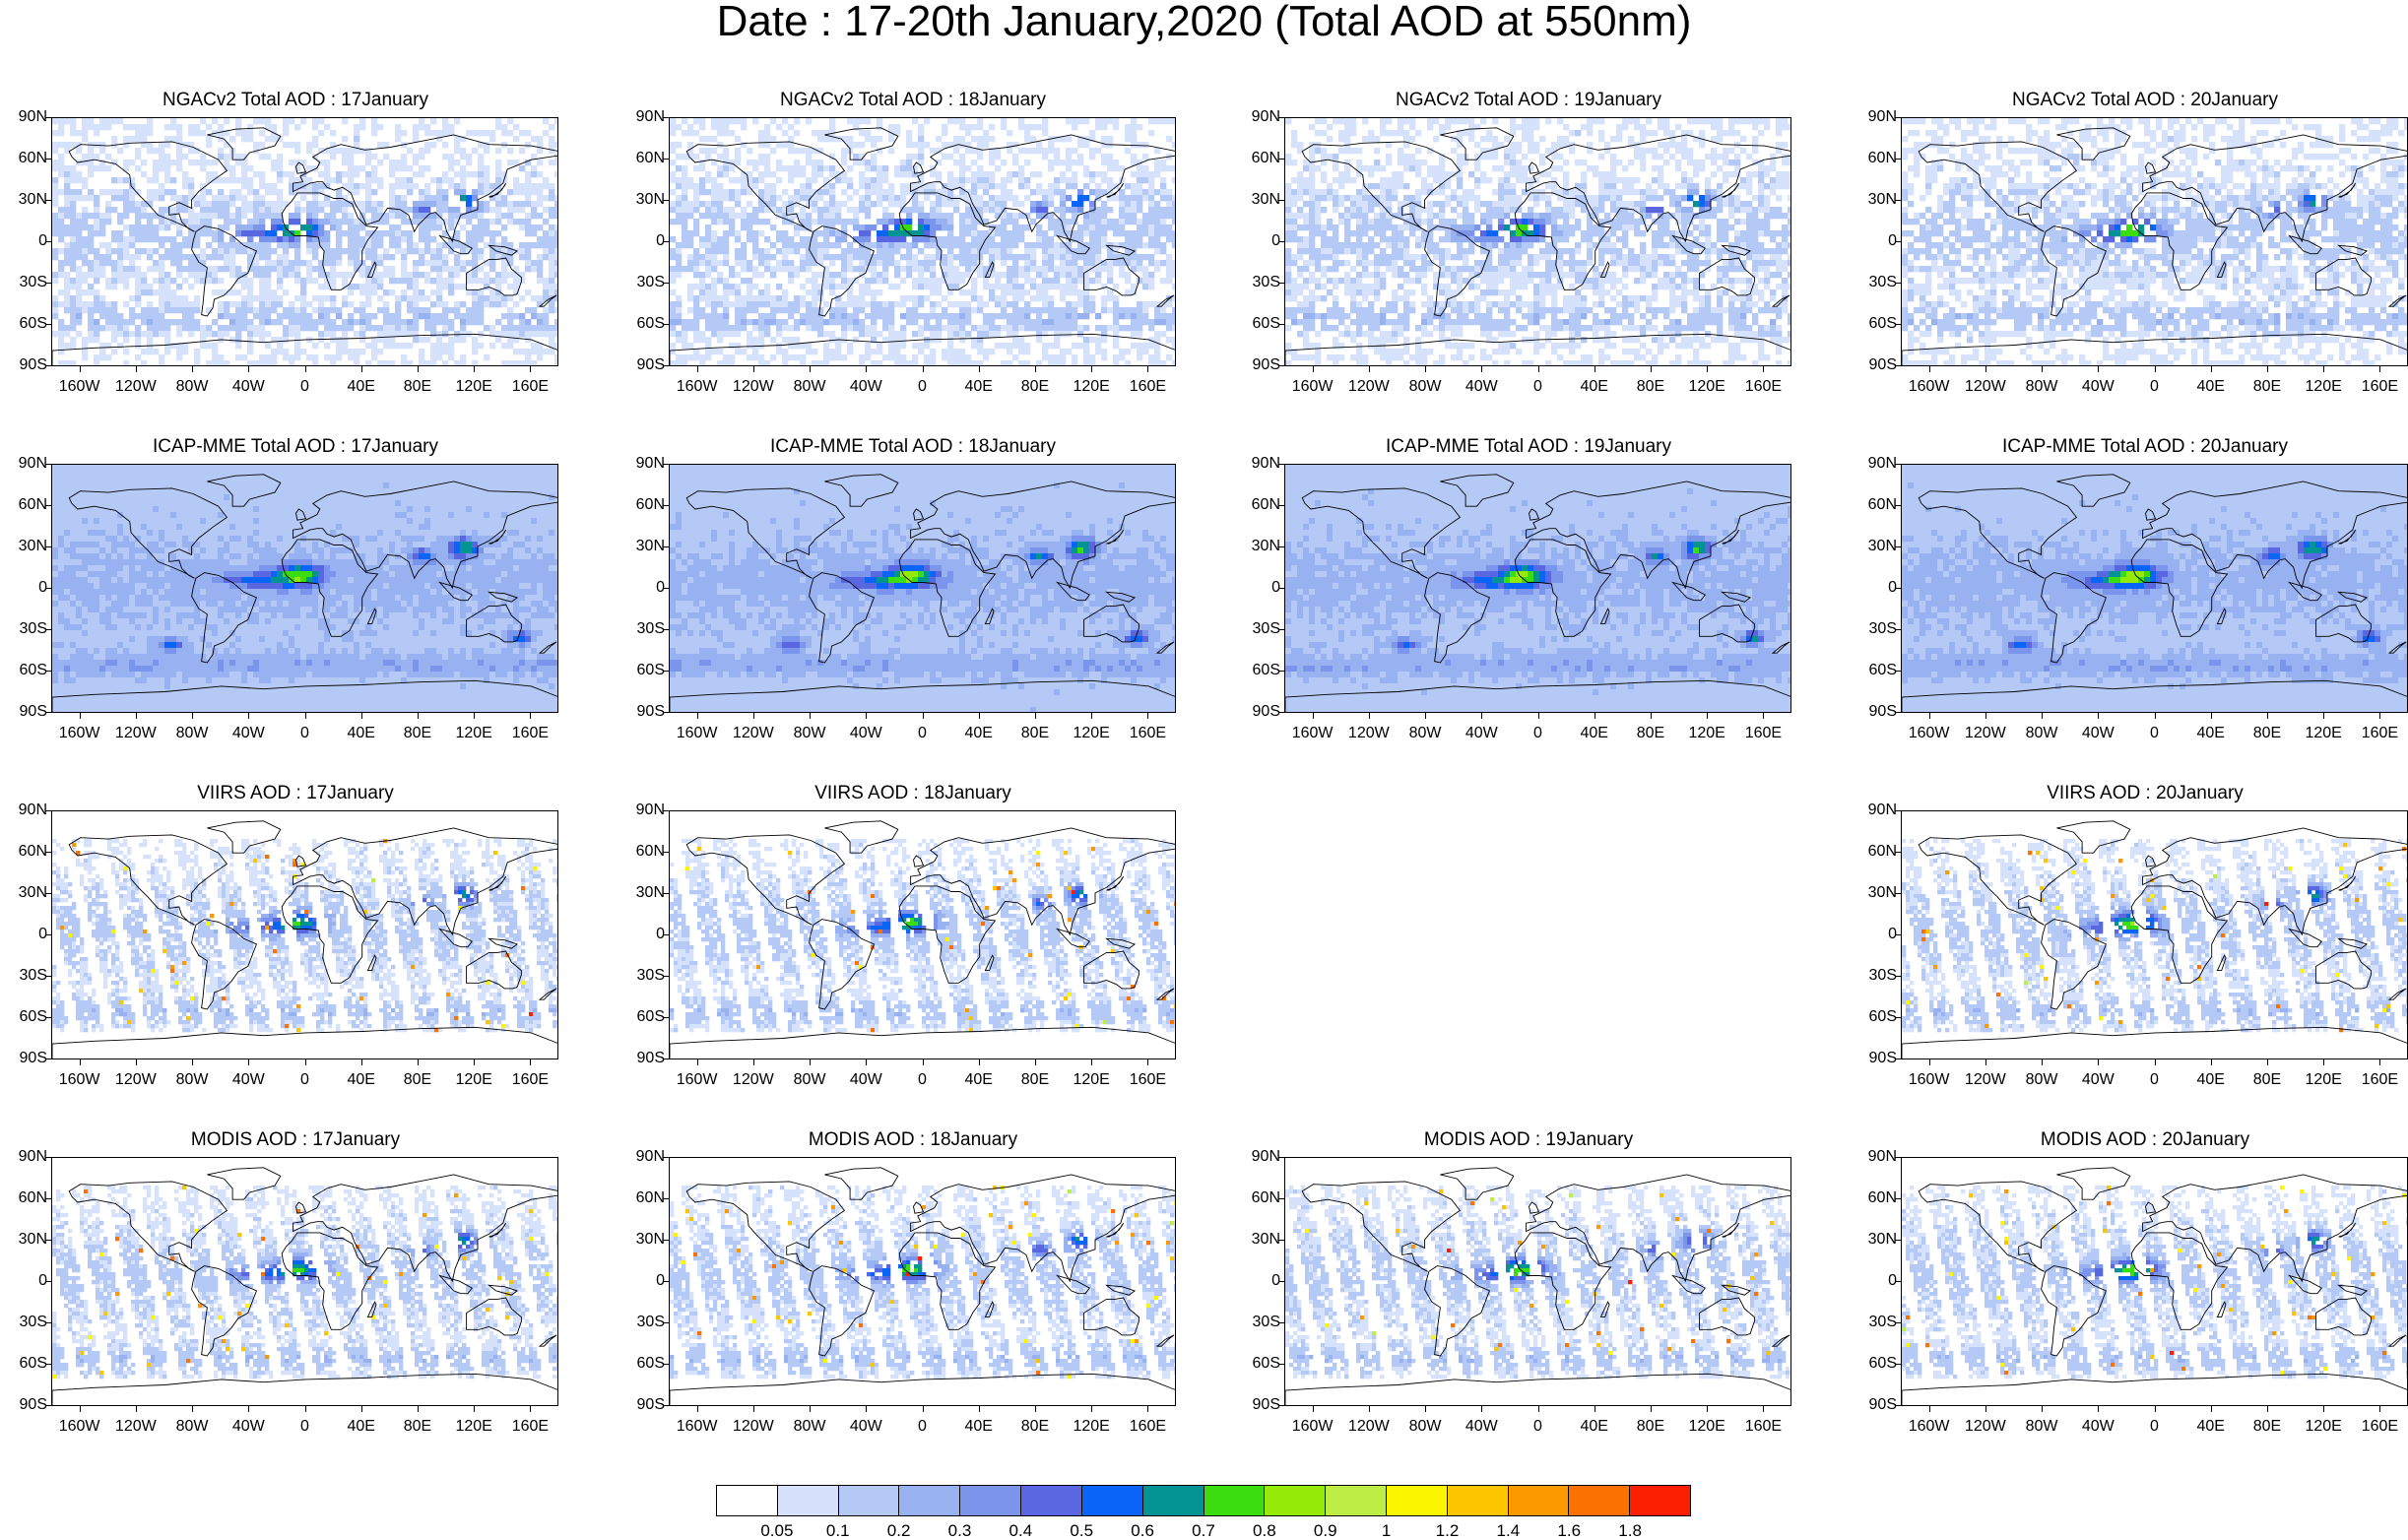 Image resolution: width=2408 pixels, height=1540 pixels. I want to click on panel-title: ICAP-MME Total AOD : 17January, so click(296, 446).